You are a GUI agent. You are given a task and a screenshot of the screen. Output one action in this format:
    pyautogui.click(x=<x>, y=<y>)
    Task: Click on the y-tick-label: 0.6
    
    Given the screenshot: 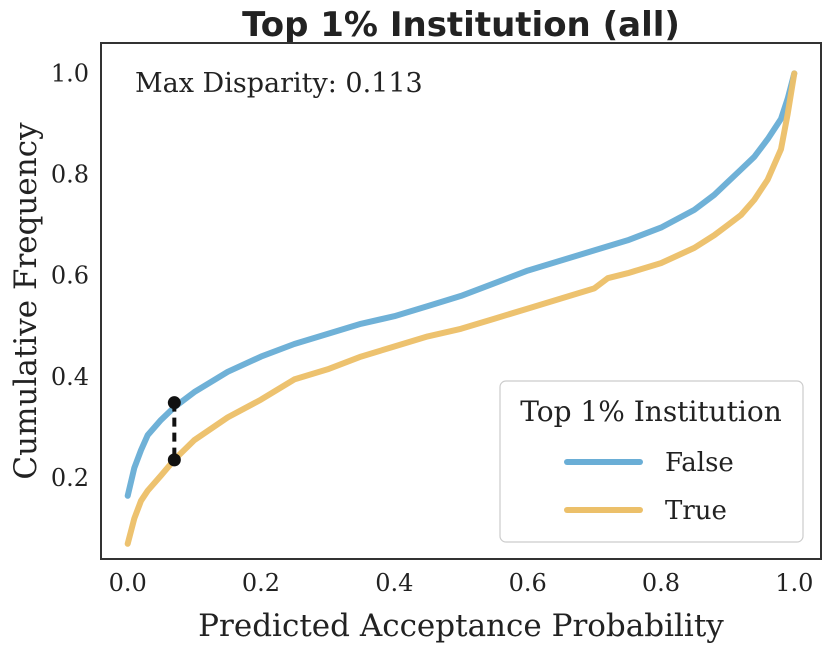 What is the action you would take?
    pyautogui.click(x=70, y=276)
    